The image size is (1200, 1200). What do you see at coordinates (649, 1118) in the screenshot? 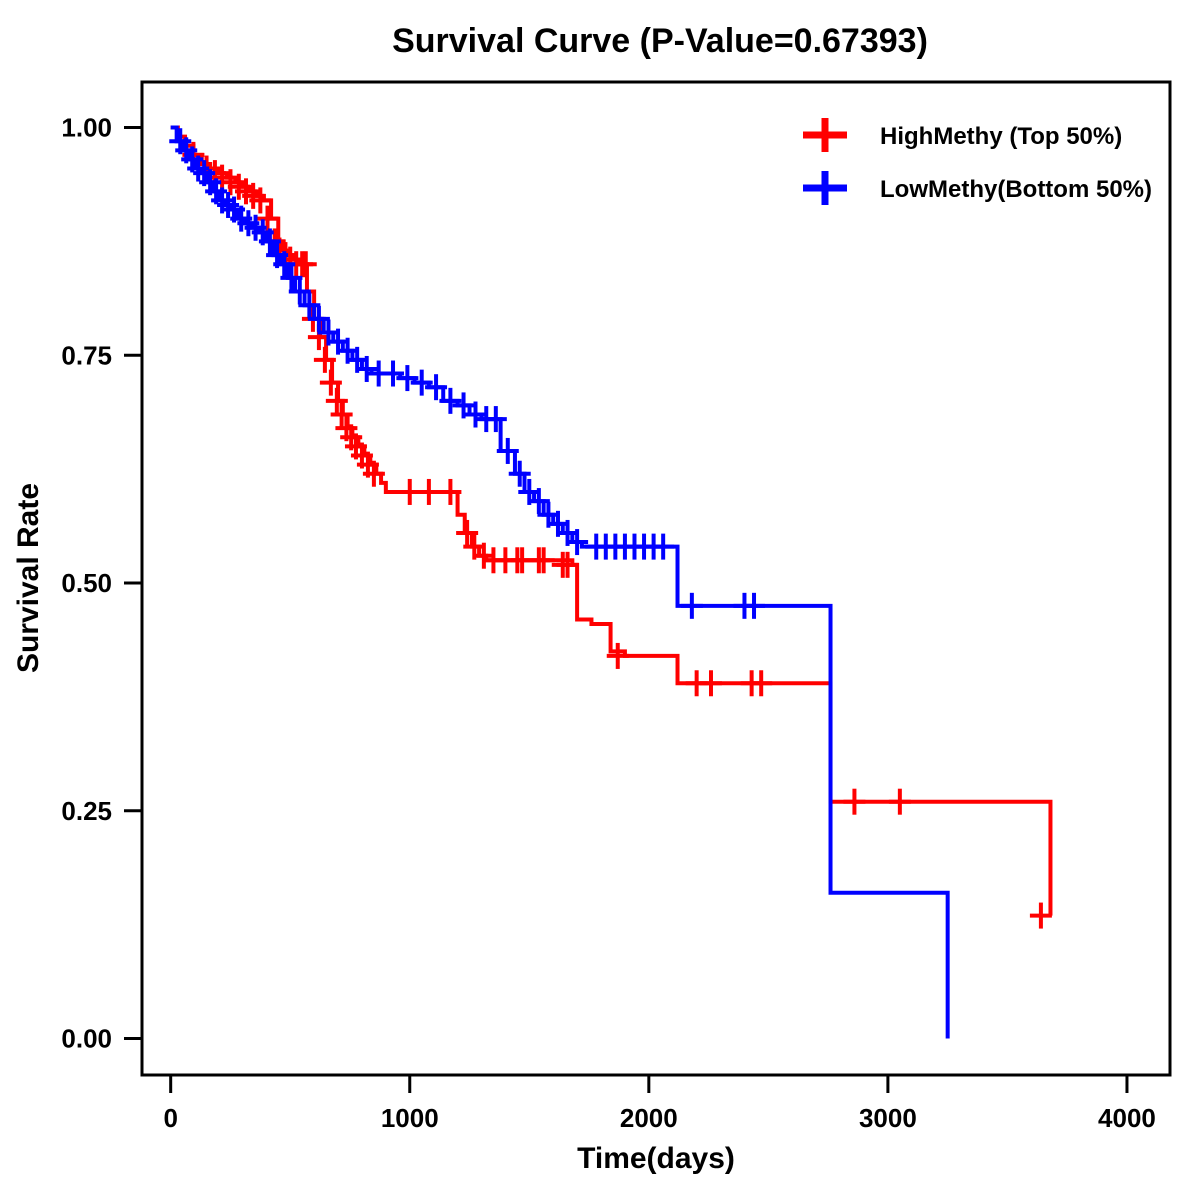
I see `x-tick-label: 2000` at bounding box center [649, 1118].